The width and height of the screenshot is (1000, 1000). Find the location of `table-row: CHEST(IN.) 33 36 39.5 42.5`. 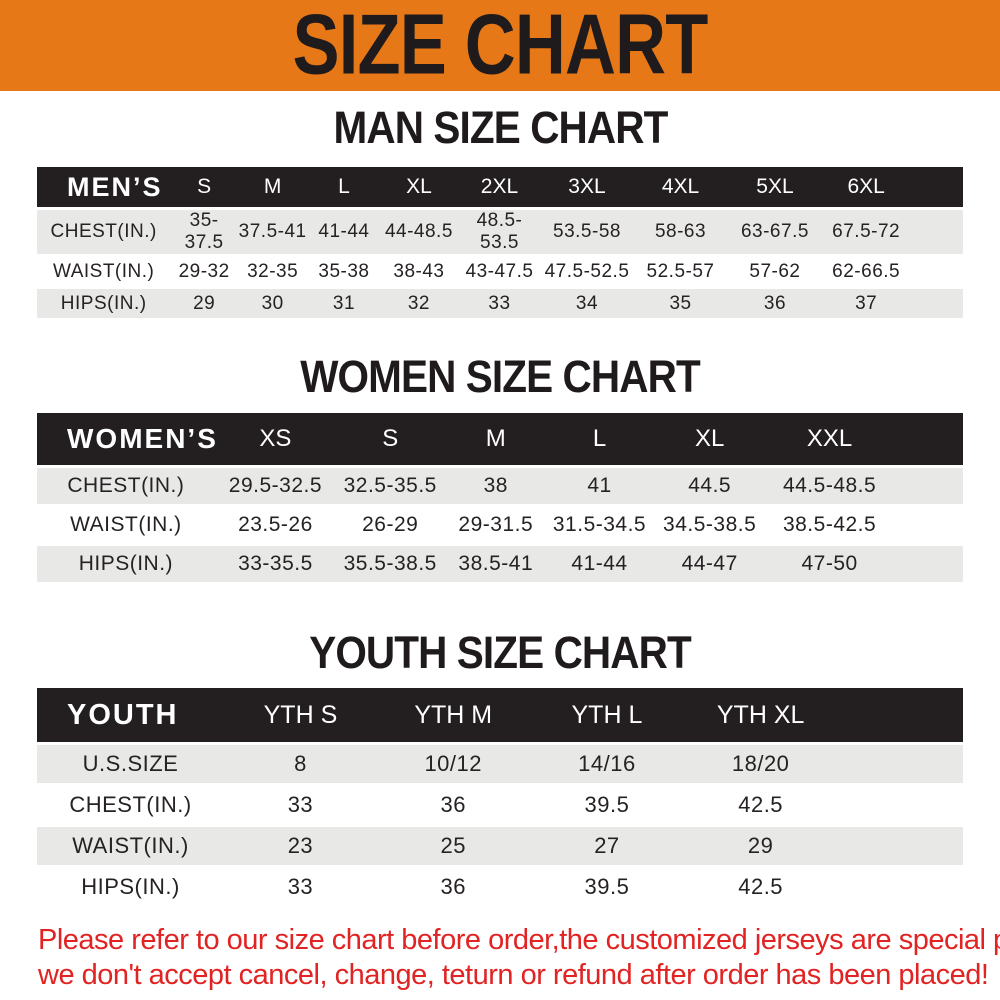

table-row: CHEST(IN.) 33 36 39.5 42.5 is located at coordinates (500, 805).